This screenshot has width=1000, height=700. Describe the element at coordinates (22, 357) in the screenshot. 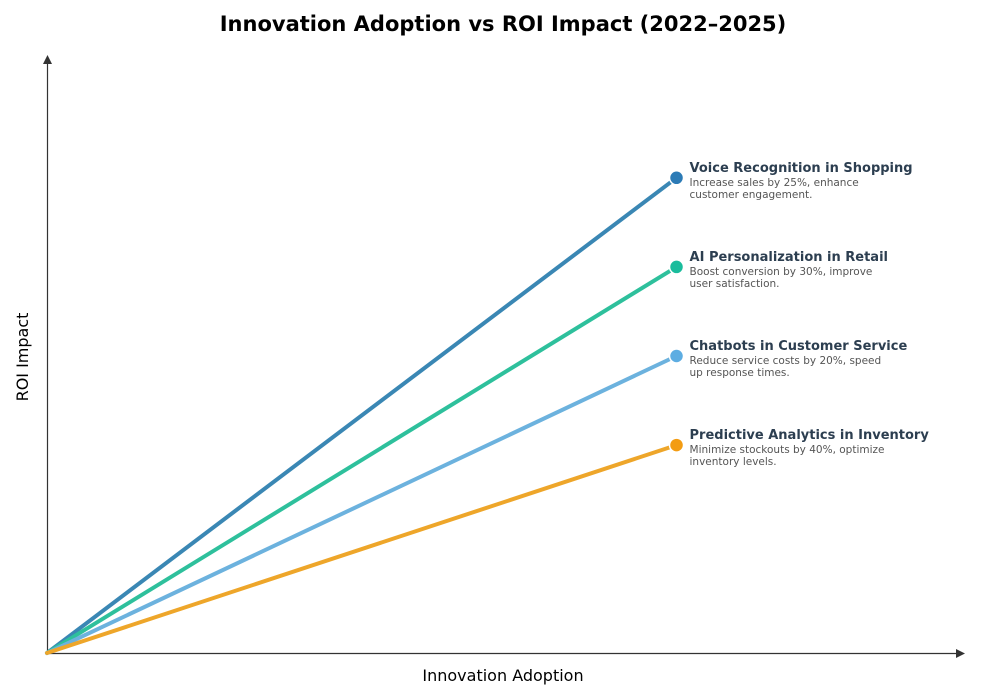

I see `y-axis-label: ROI Impact` at that location.